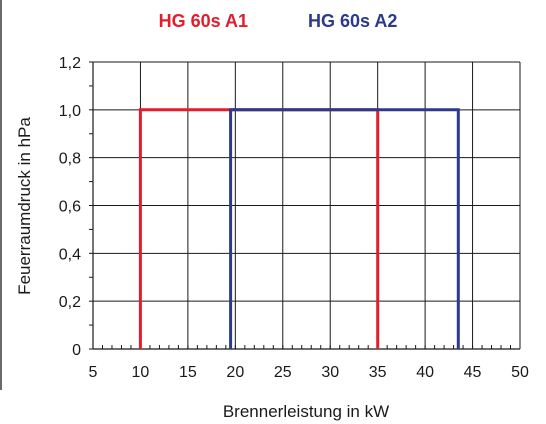 The width and height of the screenshot is (546, 424). Describe the element at coordinates (141, 372) in the screenshot. I see `x-tick-label: 10` at that location.